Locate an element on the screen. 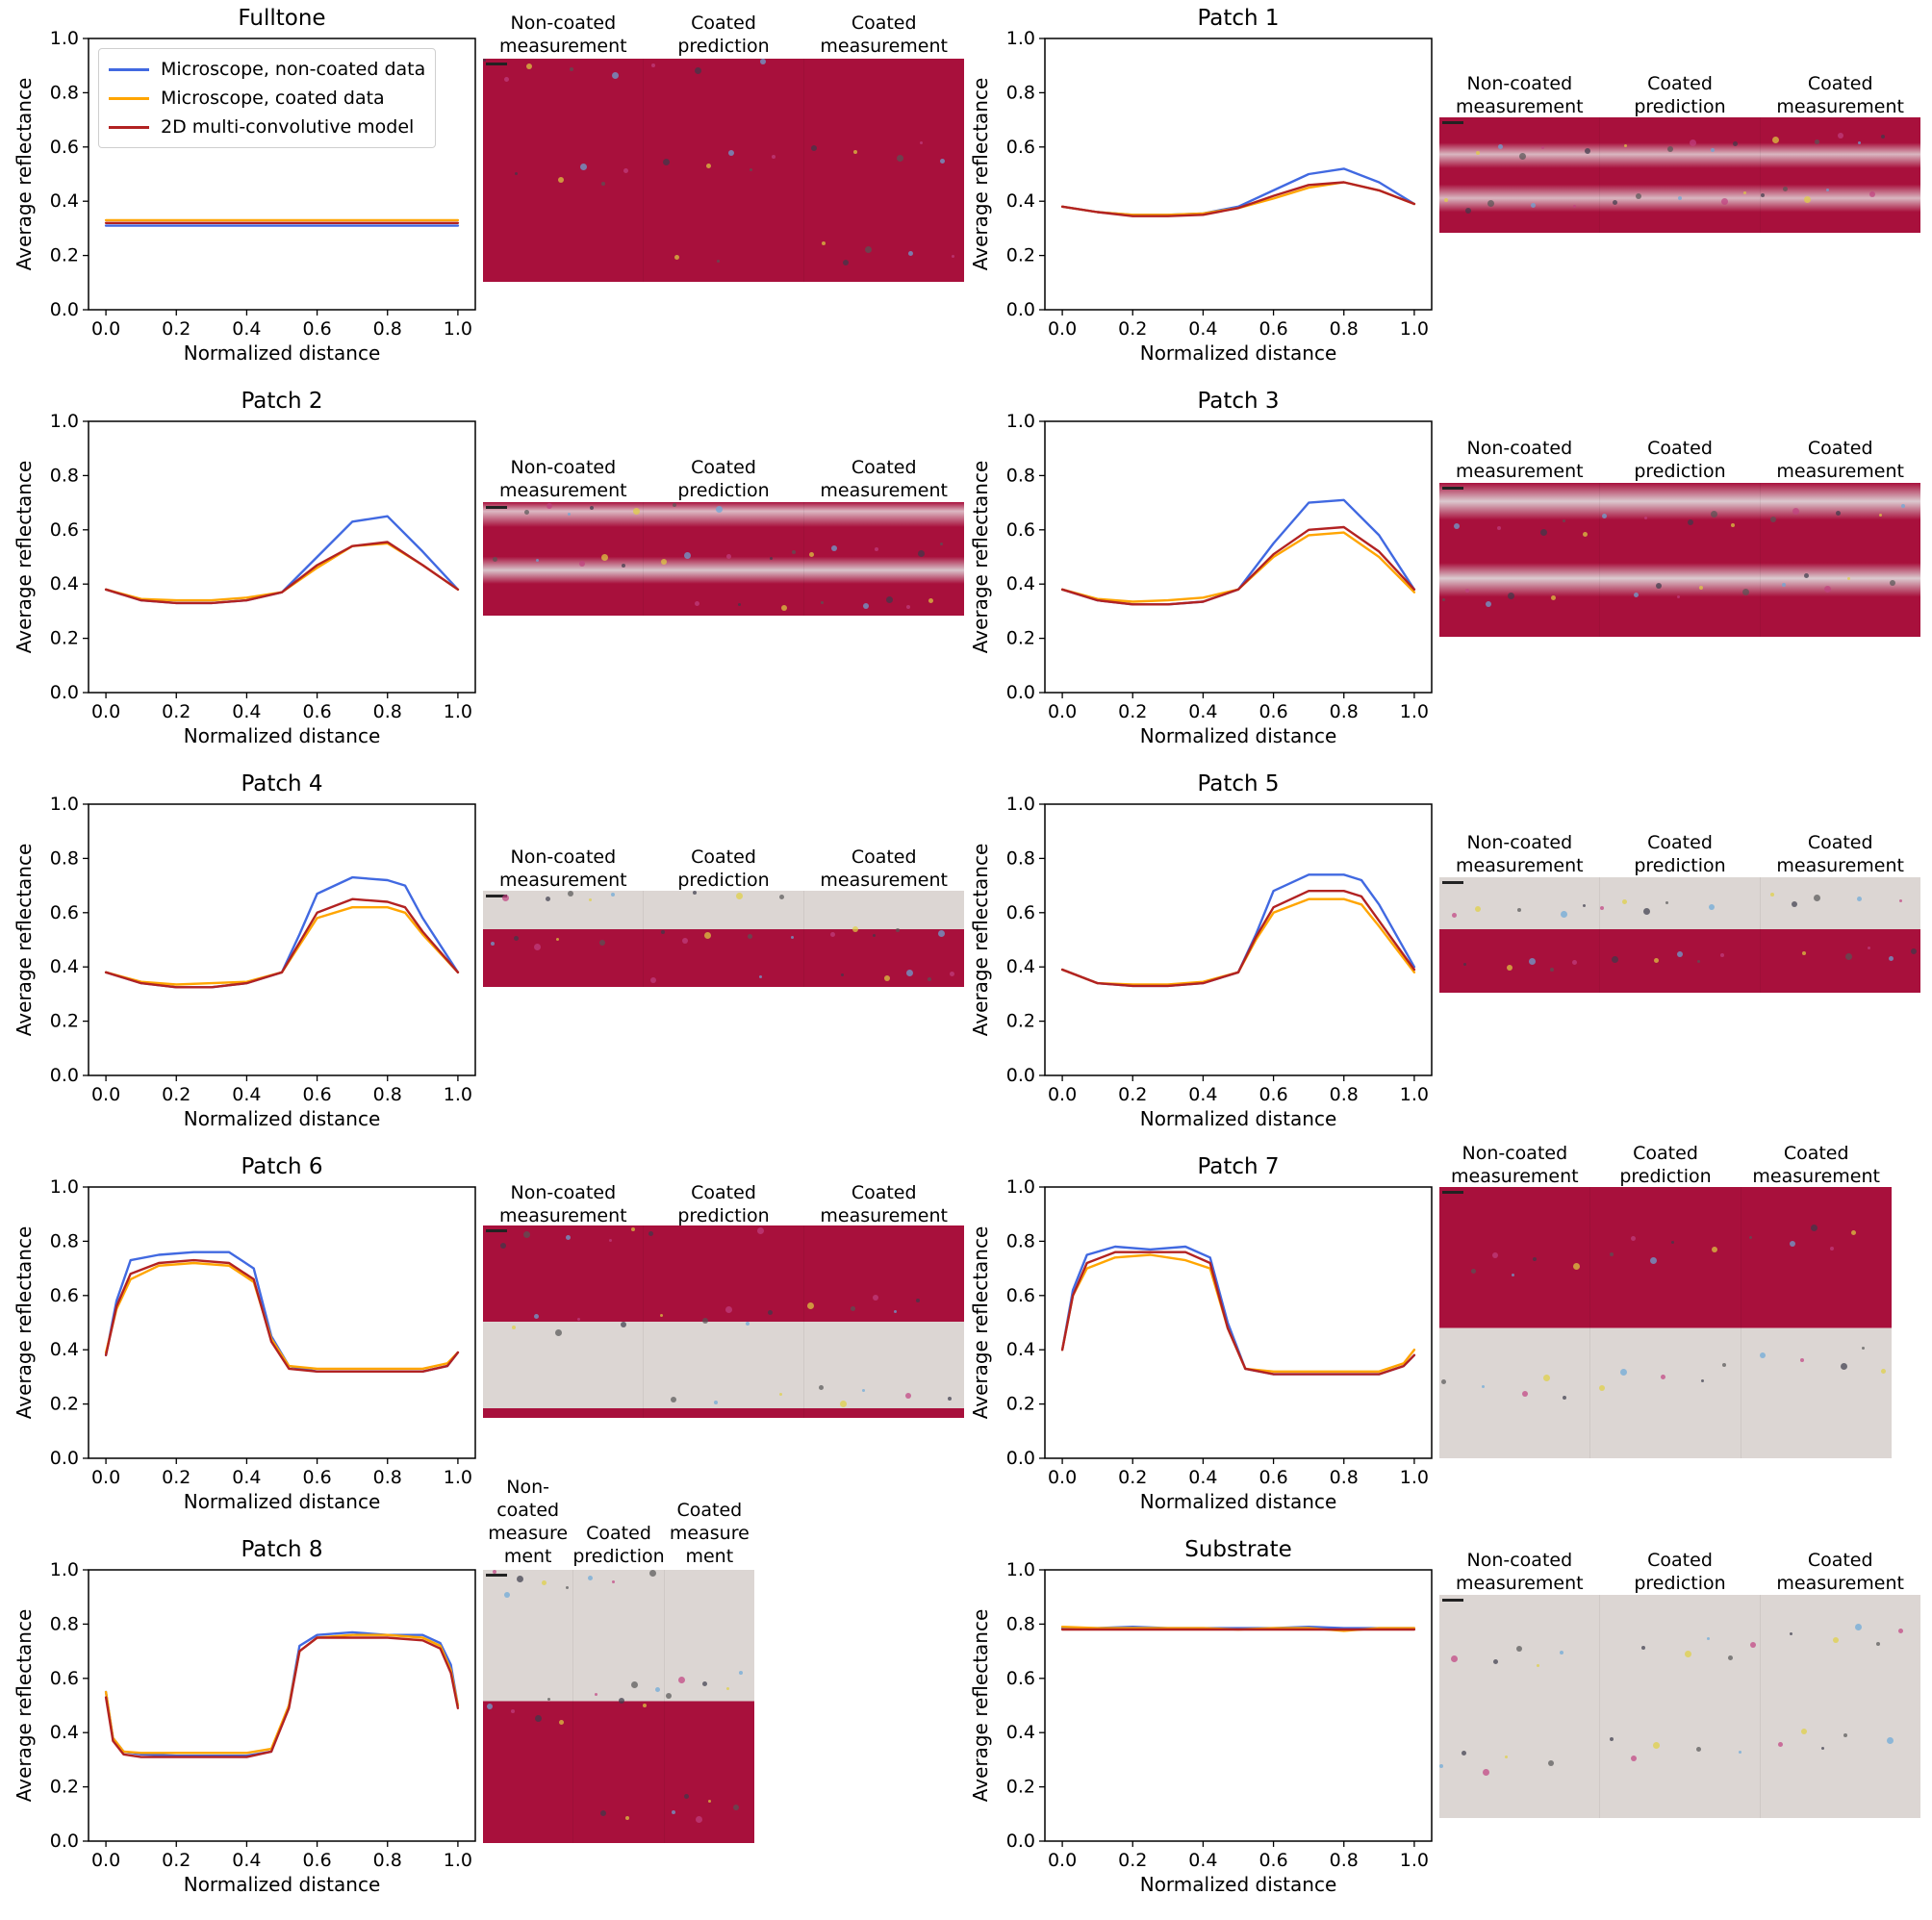 Image resolution: width=1932 pixels, height=1920 pixels. y-tick-label: 1.0 is located at coordinates (1020, 423).